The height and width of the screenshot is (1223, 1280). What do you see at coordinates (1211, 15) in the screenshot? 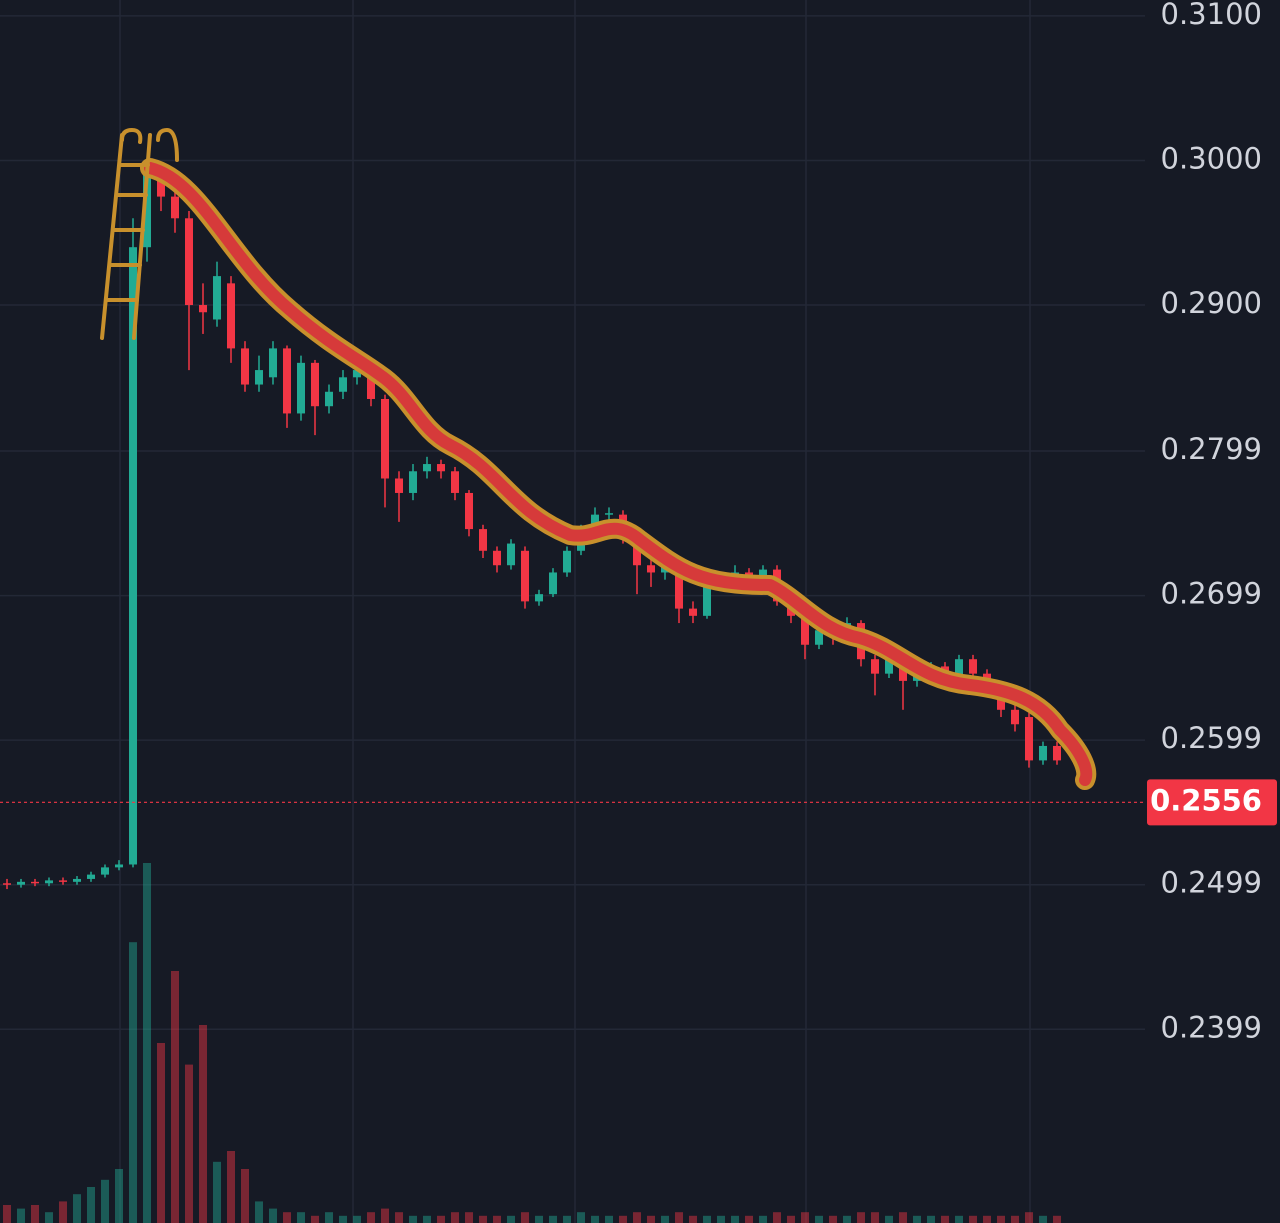
I see `y-tick-label: 0.3100` at bounding box center [1211, 15].